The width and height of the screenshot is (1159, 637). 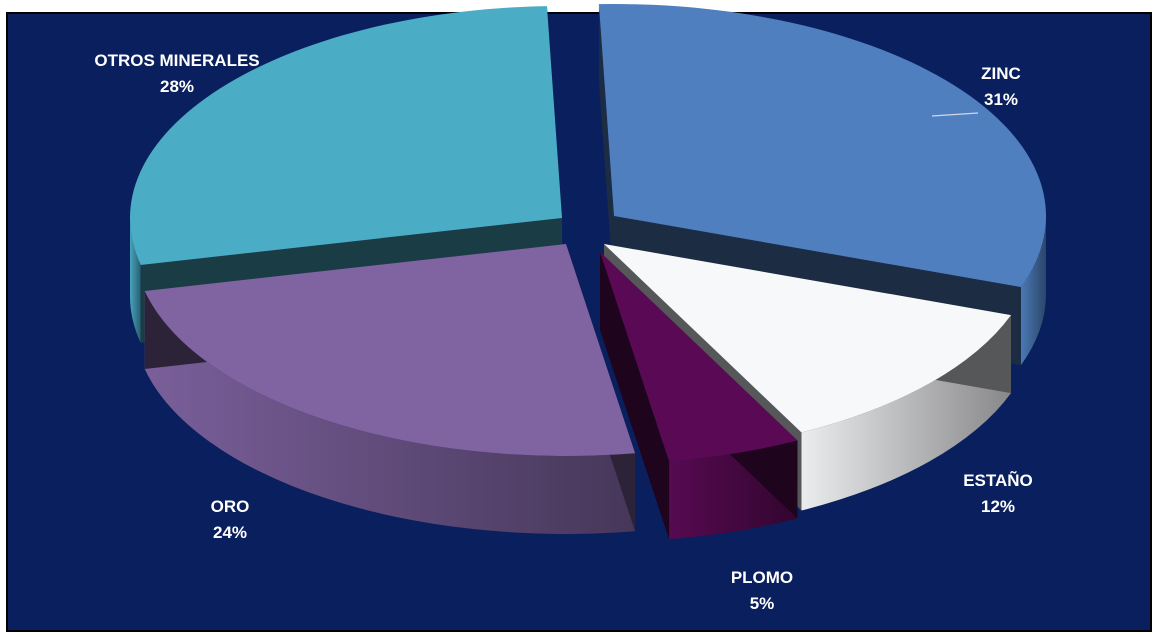 I want to click on data-label-value: 12%, so click(x=998, y=506).